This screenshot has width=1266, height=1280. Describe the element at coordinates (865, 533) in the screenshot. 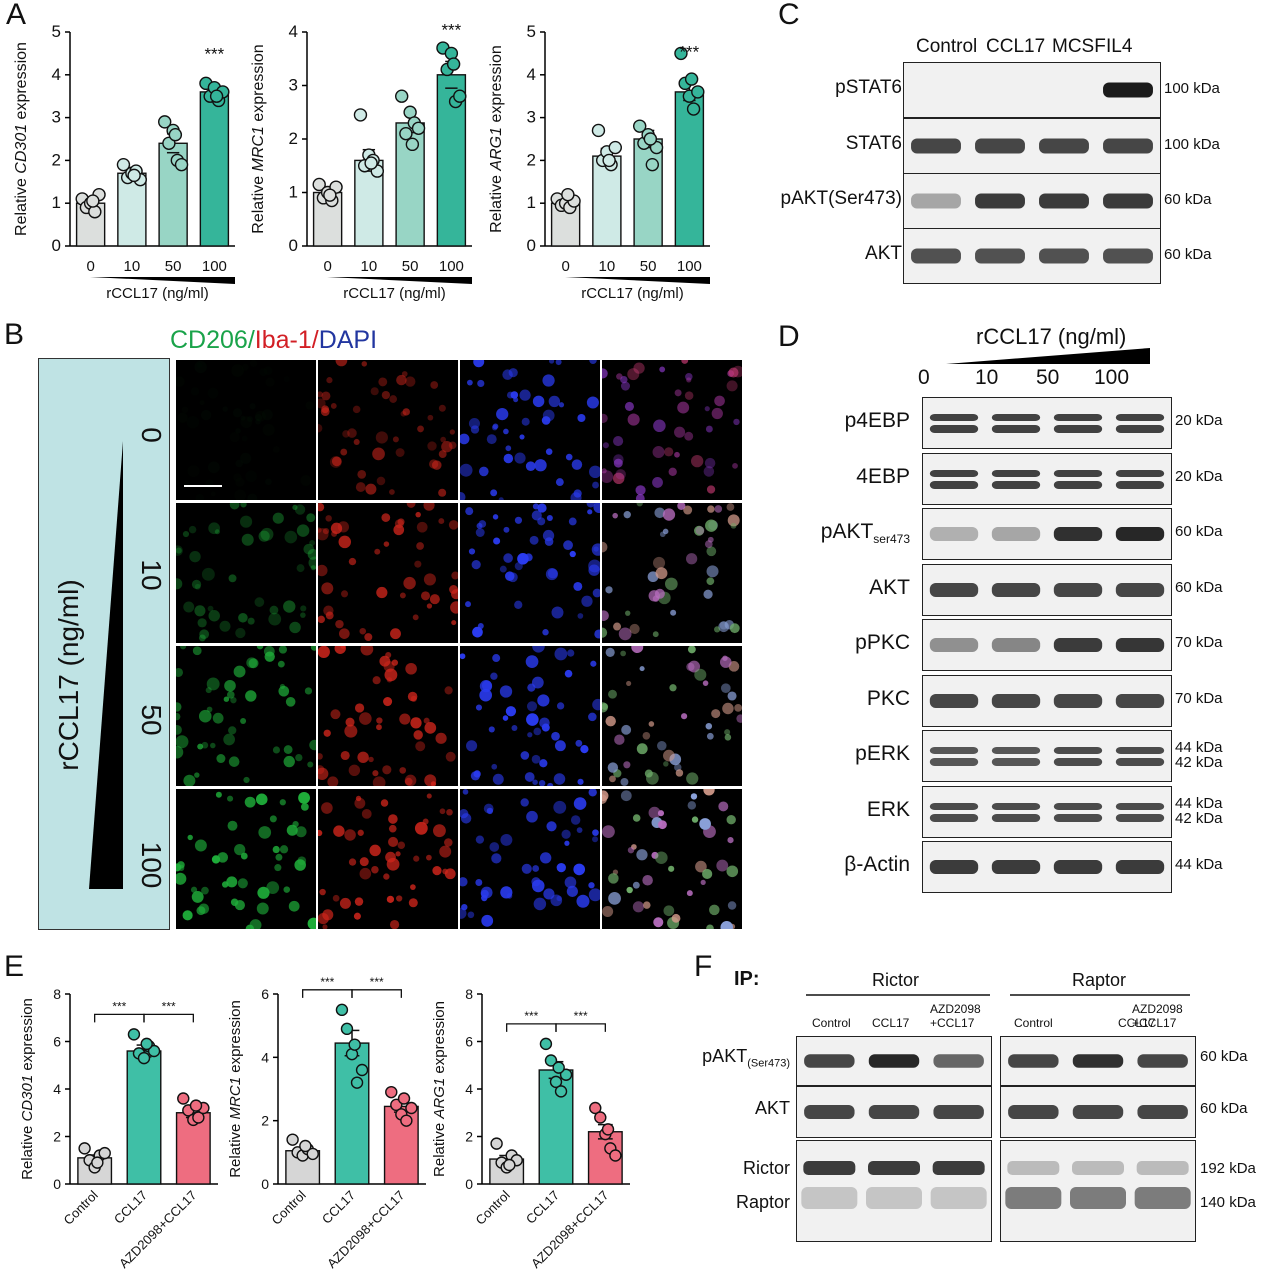

I see `blot-row-label: pAKTser473` at that location.